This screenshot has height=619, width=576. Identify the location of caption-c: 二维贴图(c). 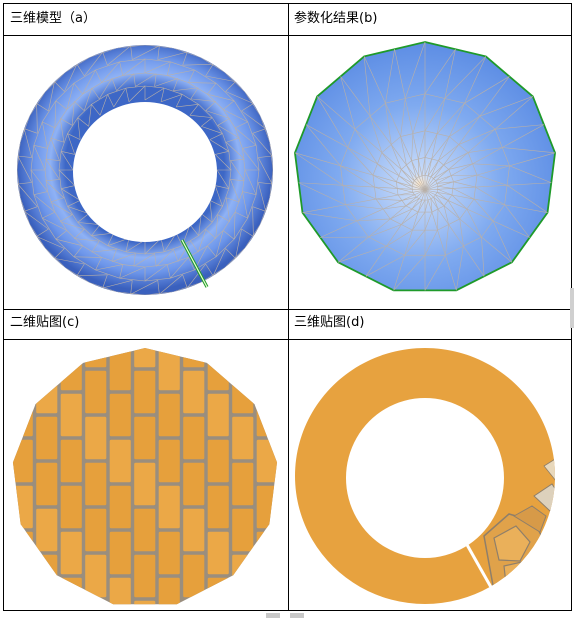
(45, 322).